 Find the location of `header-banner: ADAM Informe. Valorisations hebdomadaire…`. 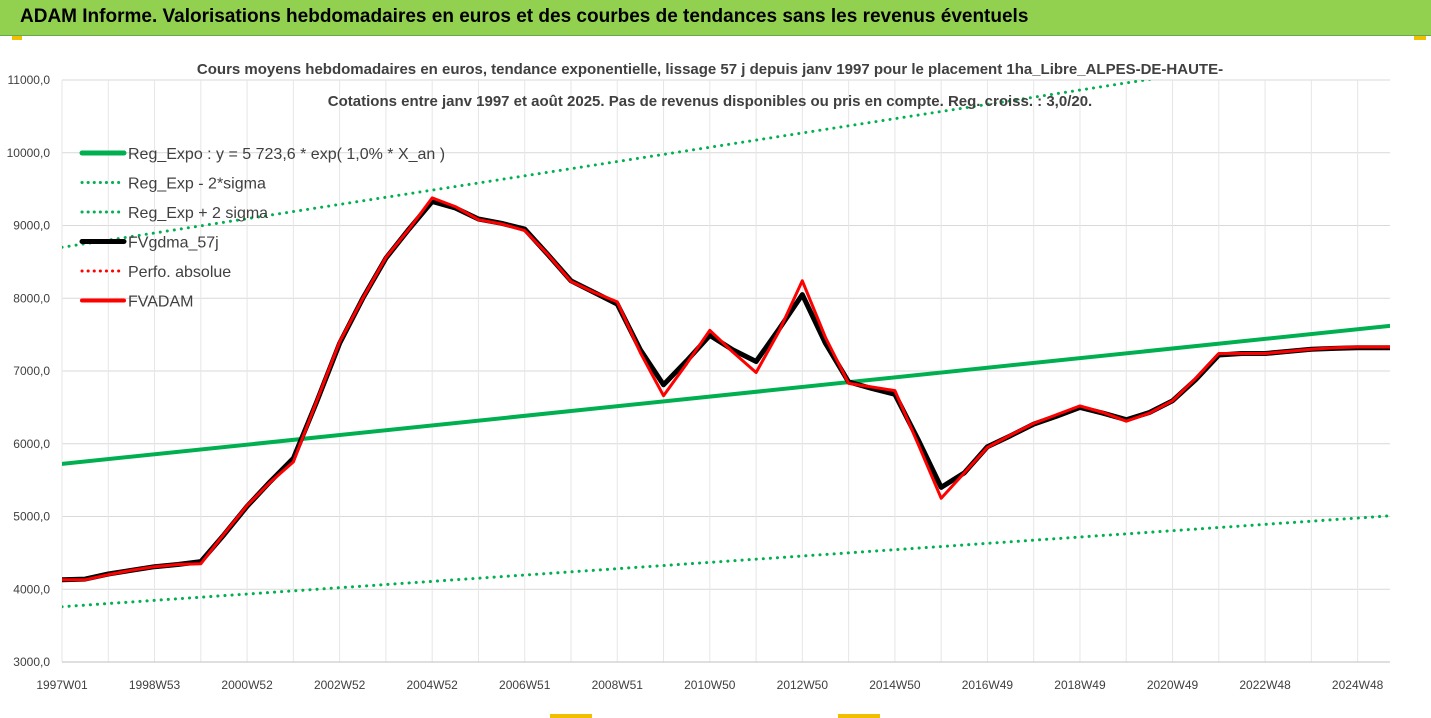

header-banner: ADAM Informe. Valorisations hebdomadaire… is located at coordinates (715, 18).